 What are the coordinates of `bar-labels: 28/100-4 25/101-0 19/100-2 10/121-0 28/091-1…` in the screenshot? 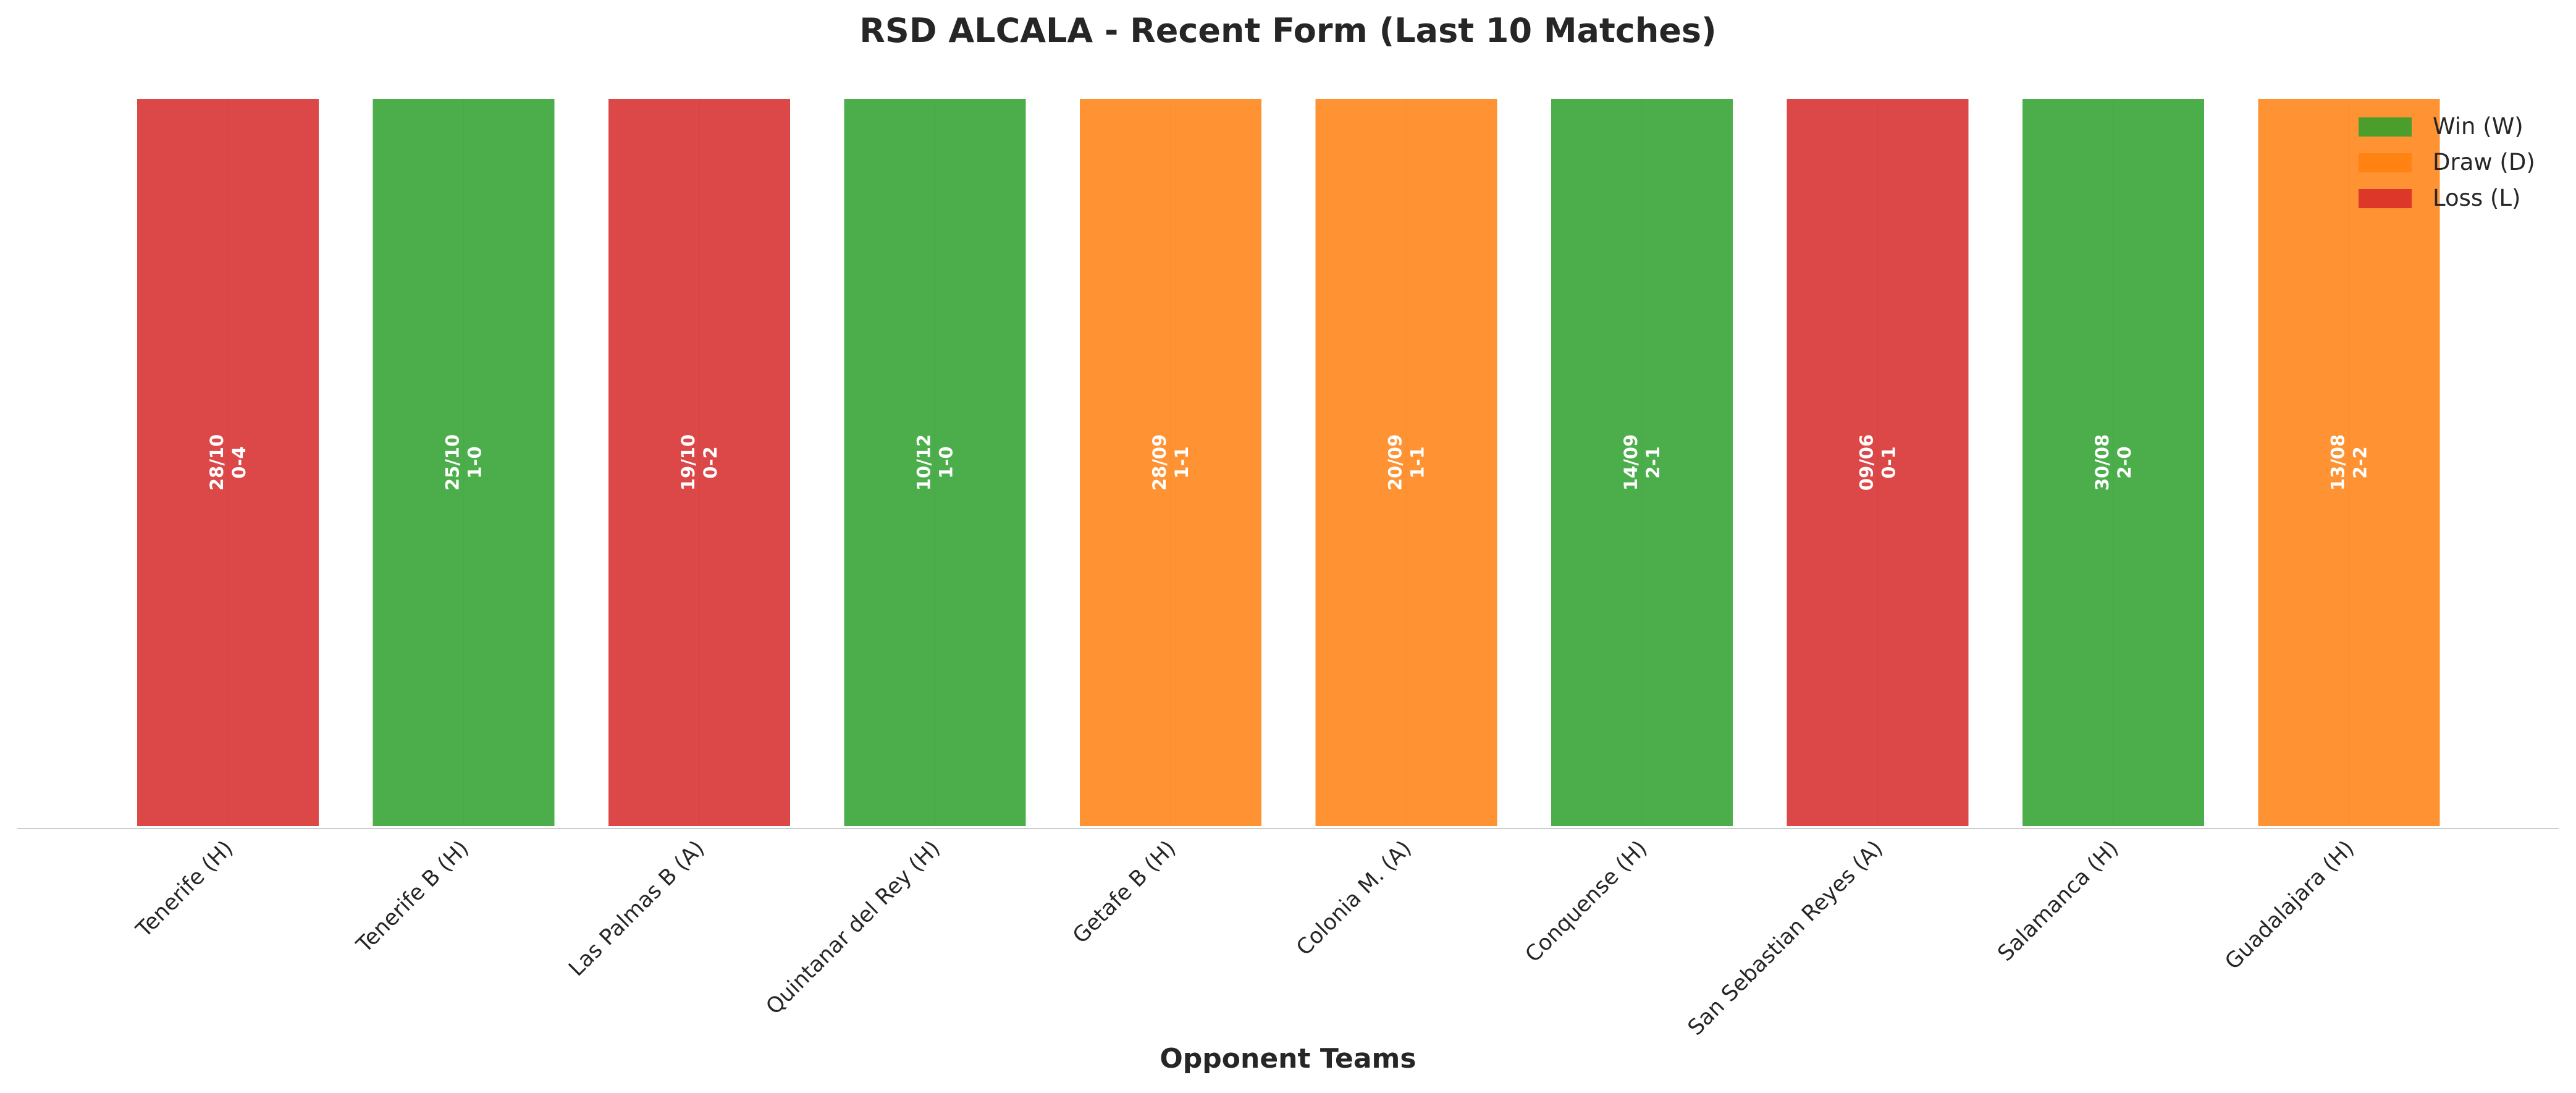 It's located at (1288, 463).